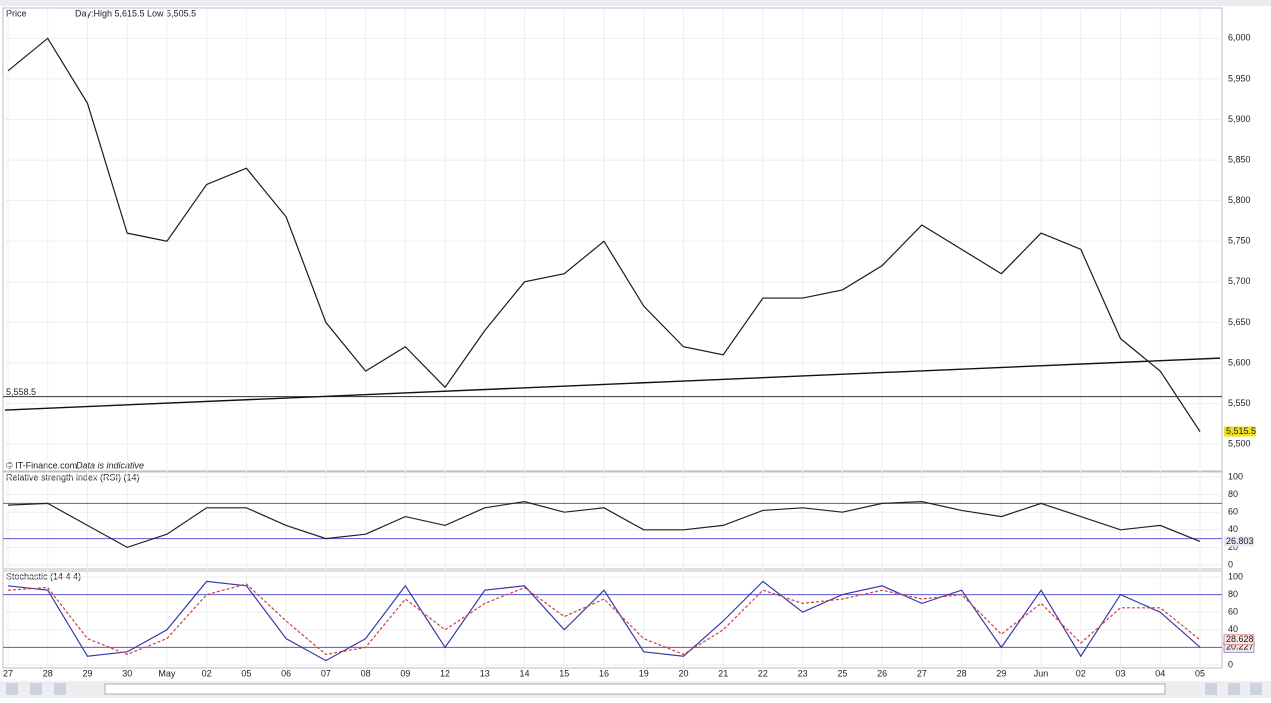  Describe the element at coordinates (1240, 647) in the screenshot. I see `value-tag-label: 20.227` at that location.